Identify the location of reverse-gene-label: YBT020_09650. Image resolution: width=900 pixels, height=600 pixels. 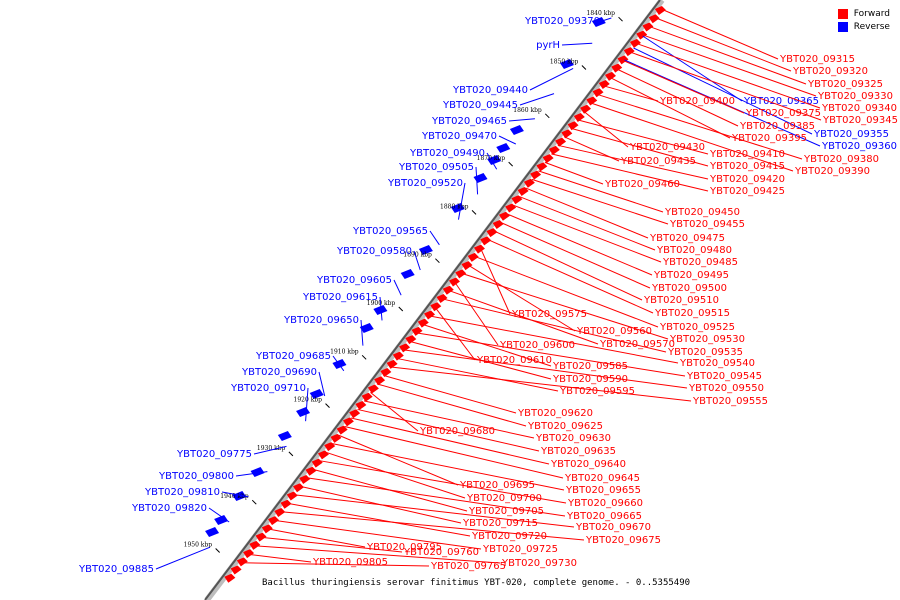
(321, 320).